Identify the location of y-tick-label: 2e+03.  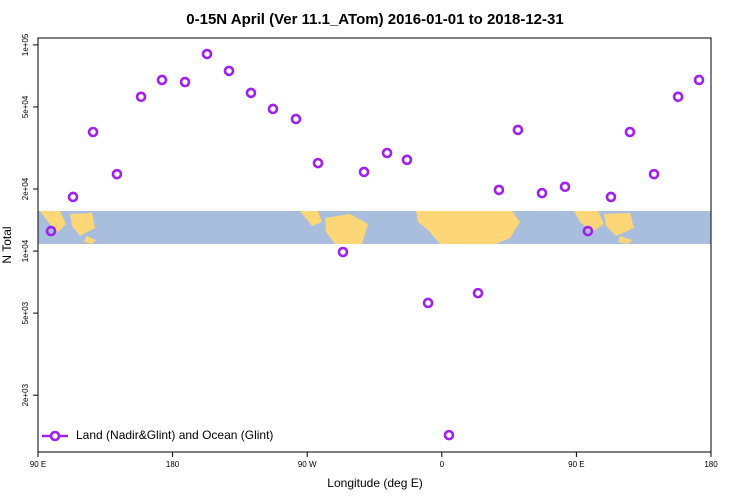
(25, 394).